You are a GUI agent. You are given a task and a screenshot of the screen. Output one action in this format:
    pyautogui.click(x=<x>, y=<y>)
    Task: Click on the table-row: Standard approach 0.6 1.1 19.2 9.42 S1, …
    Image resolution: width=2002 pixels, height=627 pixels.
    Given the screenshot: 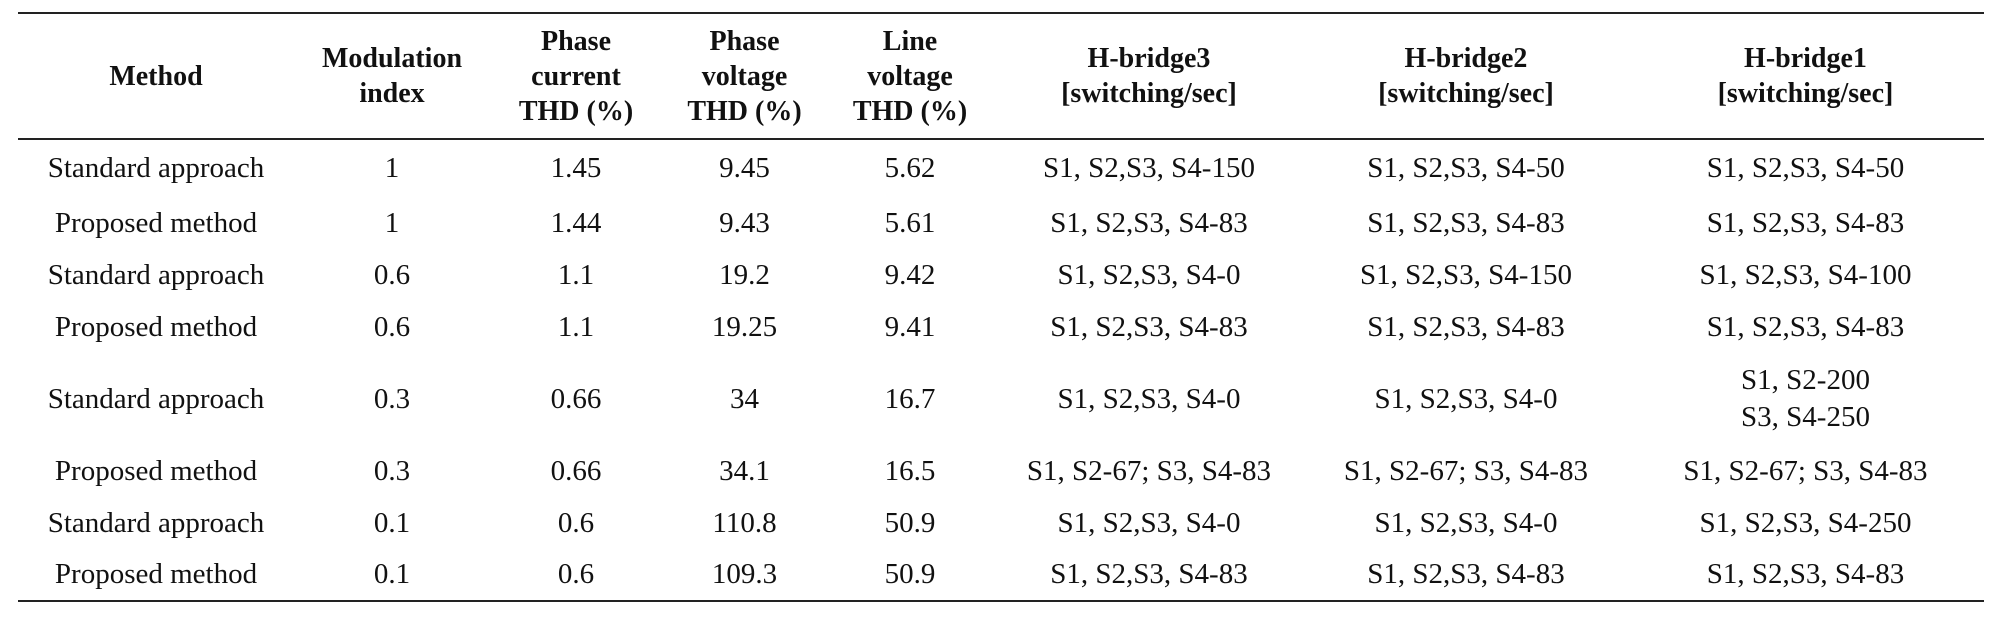 What is the action you would take?
    pyautogui.click(x=1001, y=275)
    